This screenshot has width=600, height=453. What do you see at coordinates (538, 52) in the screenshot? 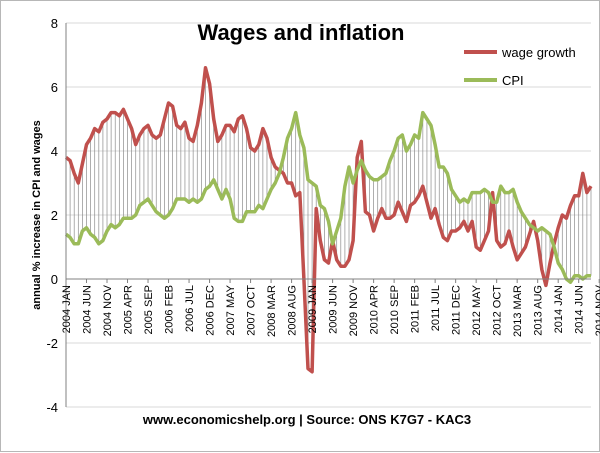
I see `legend-label-wage-growth: wage growth` at bounding box center [538, 52].